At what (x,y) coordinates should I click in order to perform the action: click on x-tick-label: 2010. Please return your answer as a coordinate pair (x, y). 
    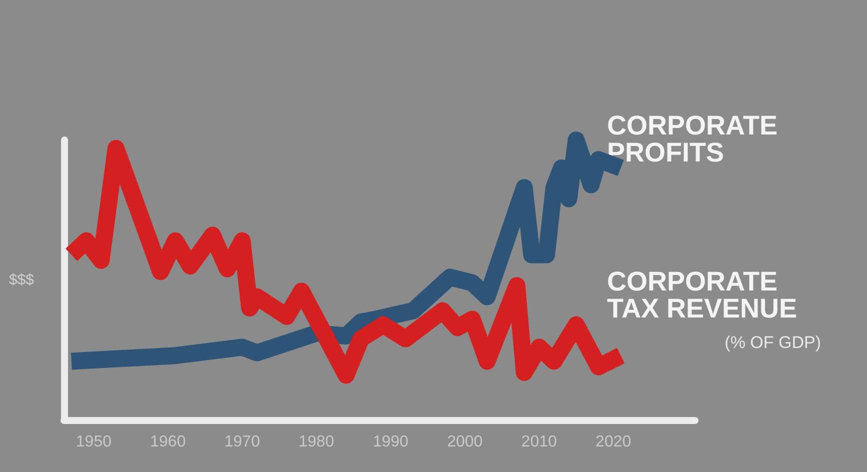
    Looking at the image, I should click on (539, 442).